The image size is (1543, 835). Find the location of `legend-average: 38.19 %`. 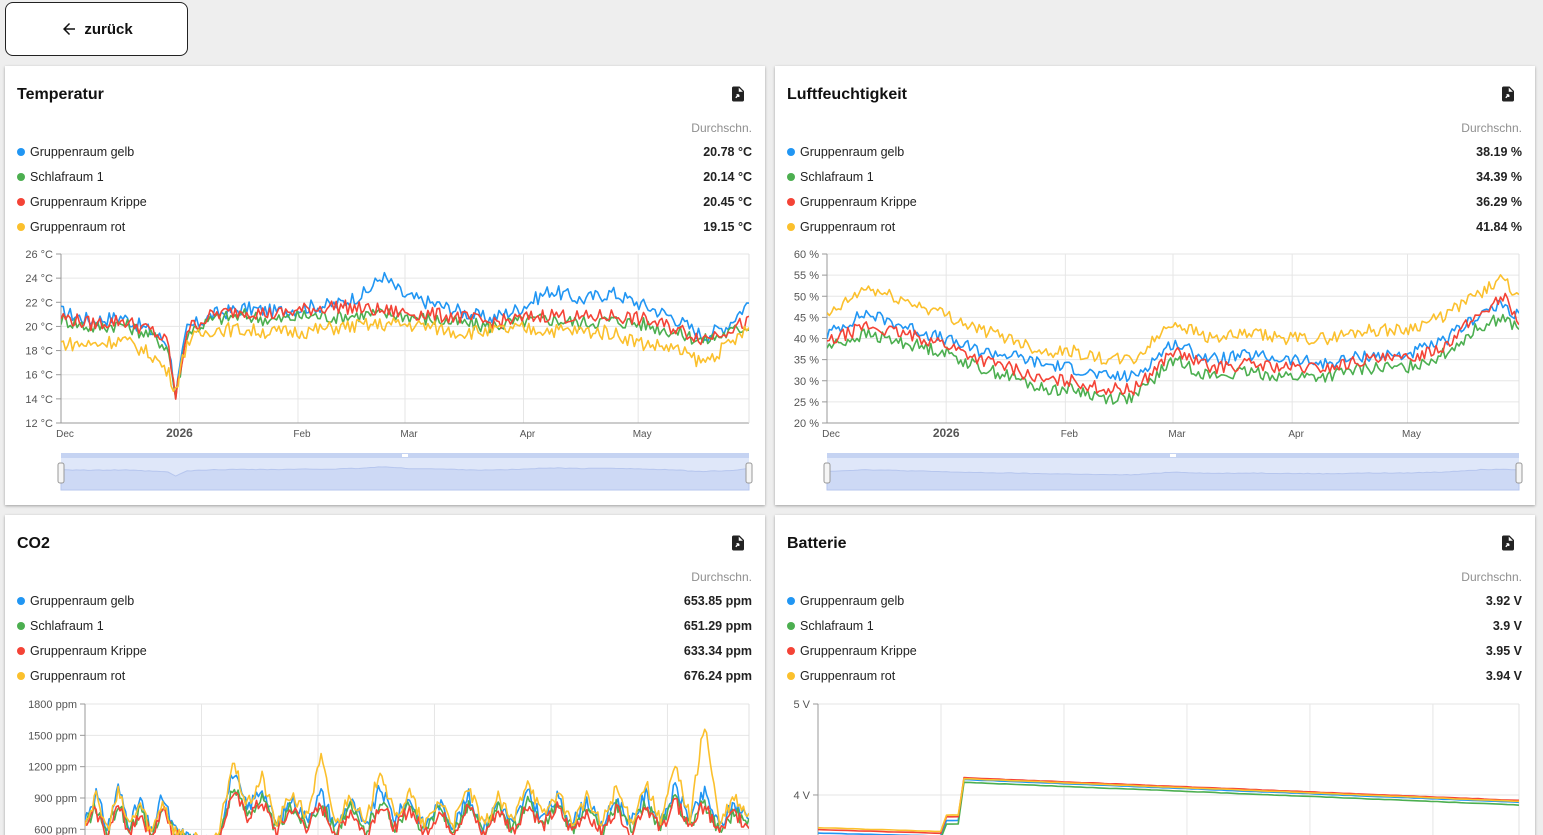

legend-average: 38.19 % is located at coordinates (1499, 152).